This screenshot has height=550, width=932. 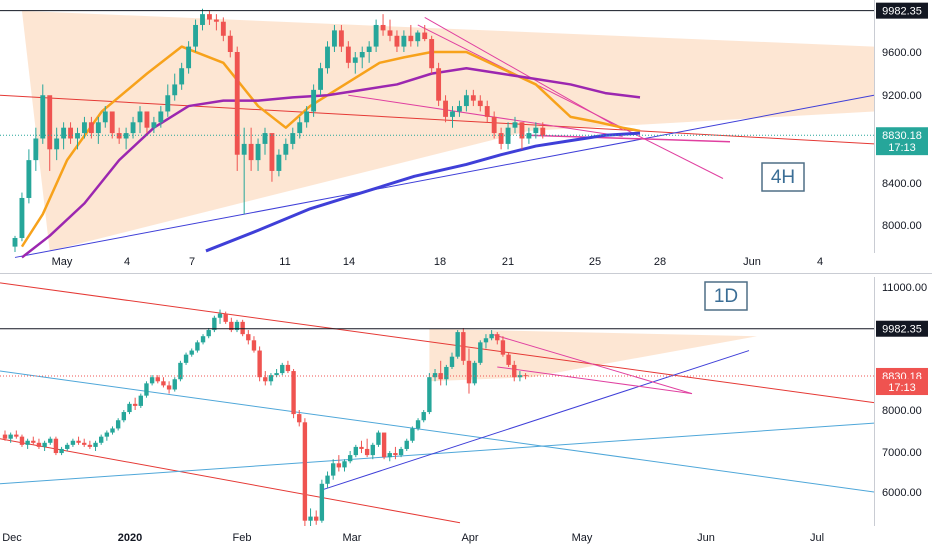 What do you see at coordinates (349, 262) in the screenshot?
I see `top-x-tick-label: 14` at bounding box center [349, 262].